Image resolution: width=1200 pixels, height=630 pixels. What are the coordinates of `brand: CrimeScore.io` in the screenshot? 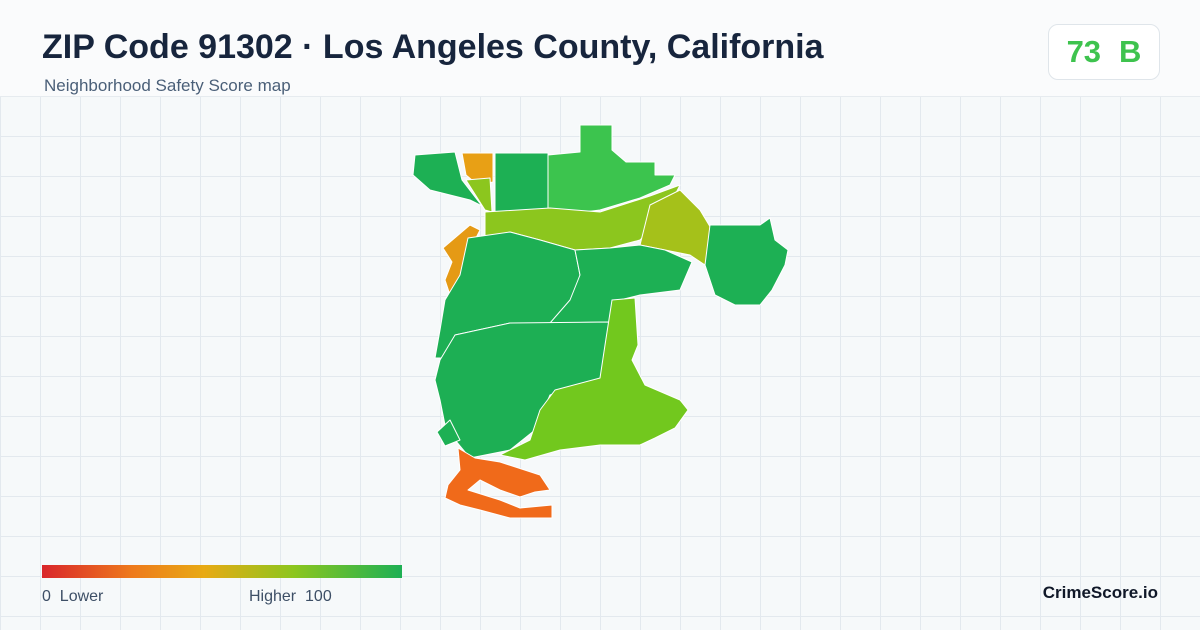 It's located at (1100, 592).